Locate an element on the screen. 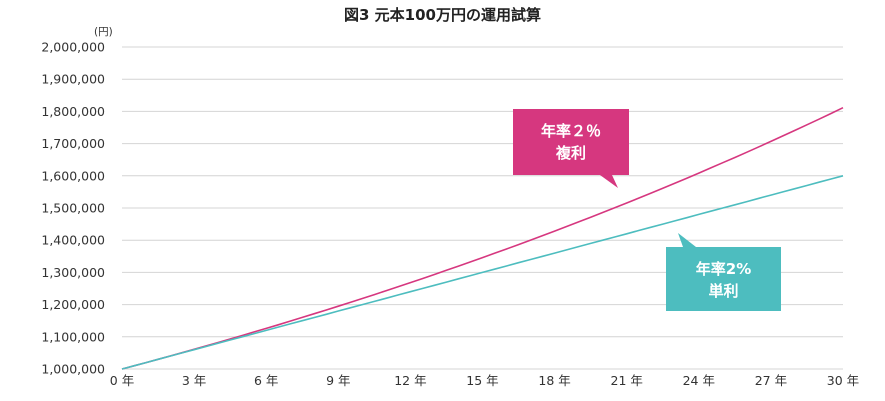  callout-label: 単利 is located at coordinates (723, 291).